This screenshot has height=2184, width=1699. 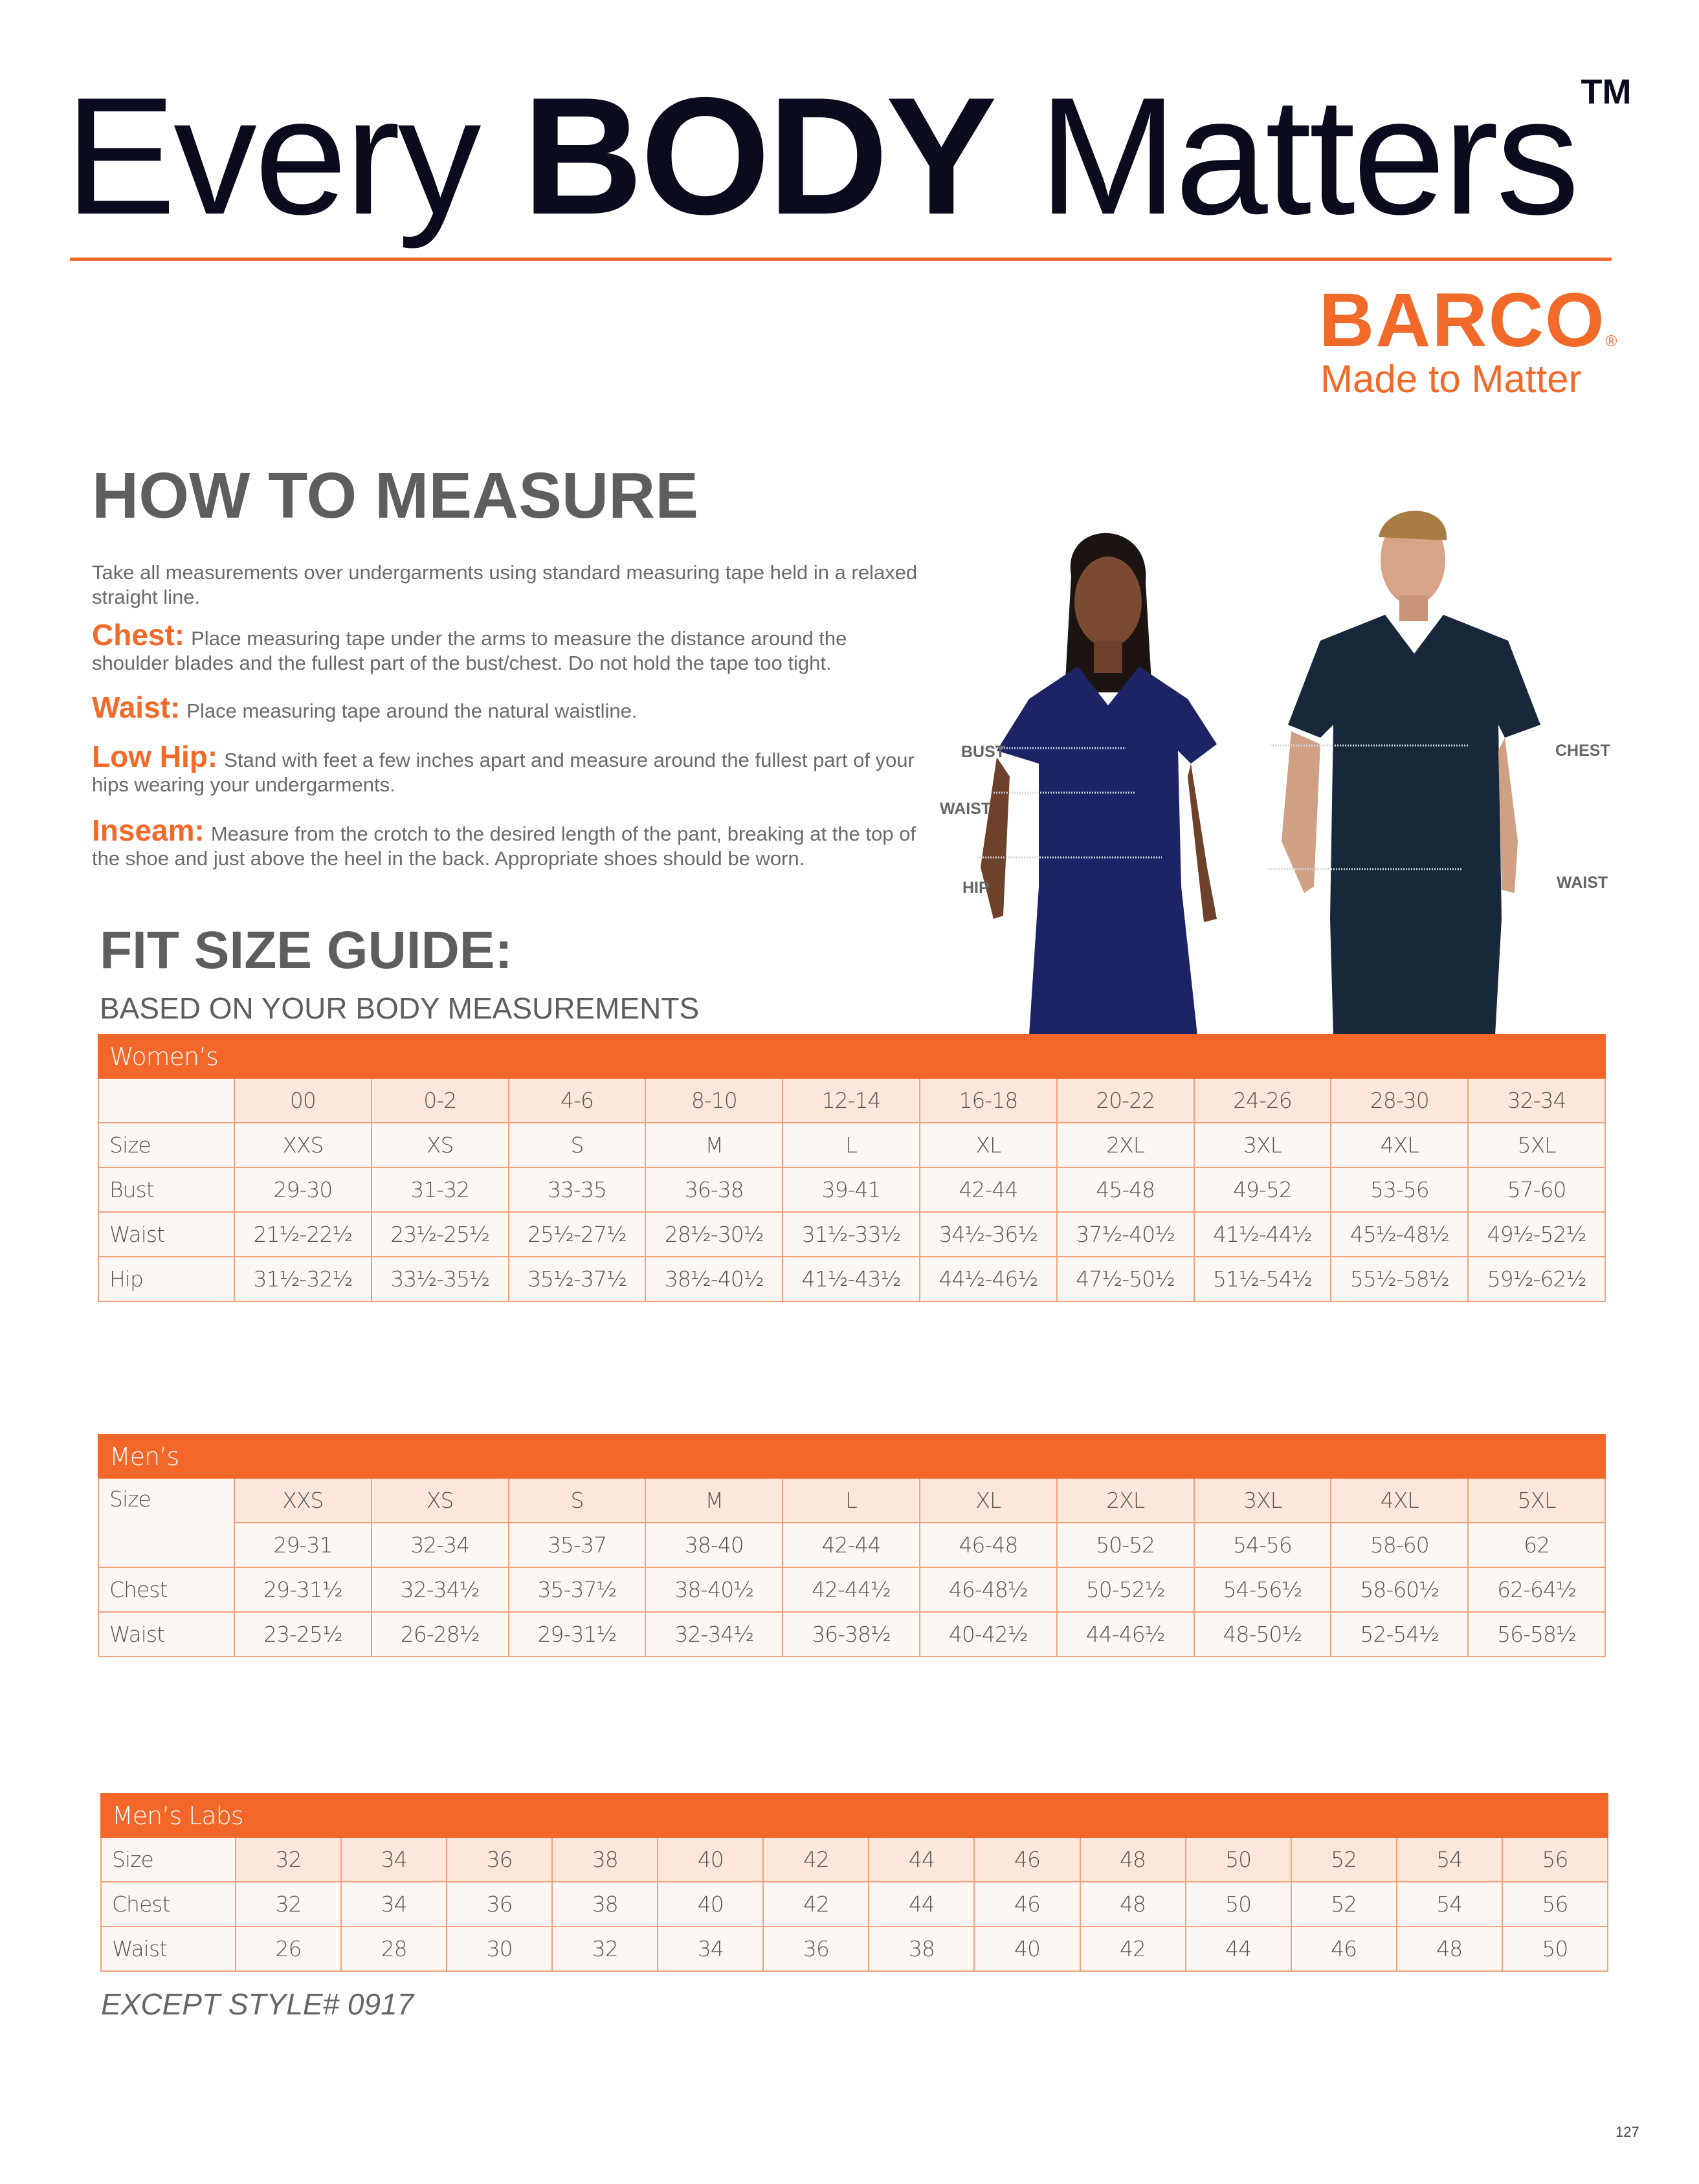 What do you see at coordinates (1262, 1279) in the screenshot?
I see `table-cell: 51½-54½` at bounding box center [1262, 1279].